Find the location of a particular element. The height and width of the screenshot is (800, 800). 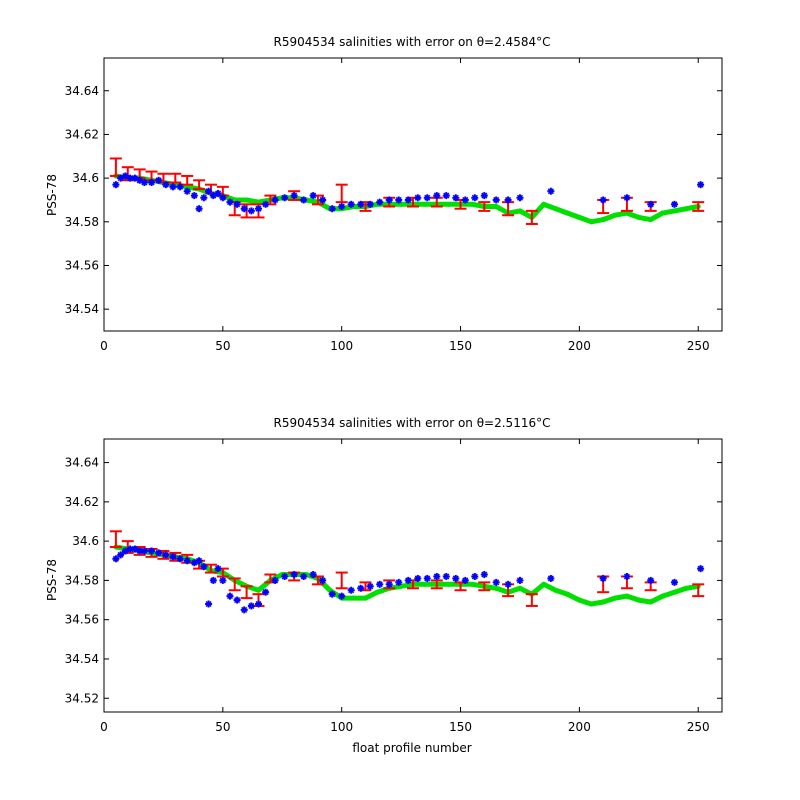

y-tick-label: 34.52 is located at coordinates (82, 698).